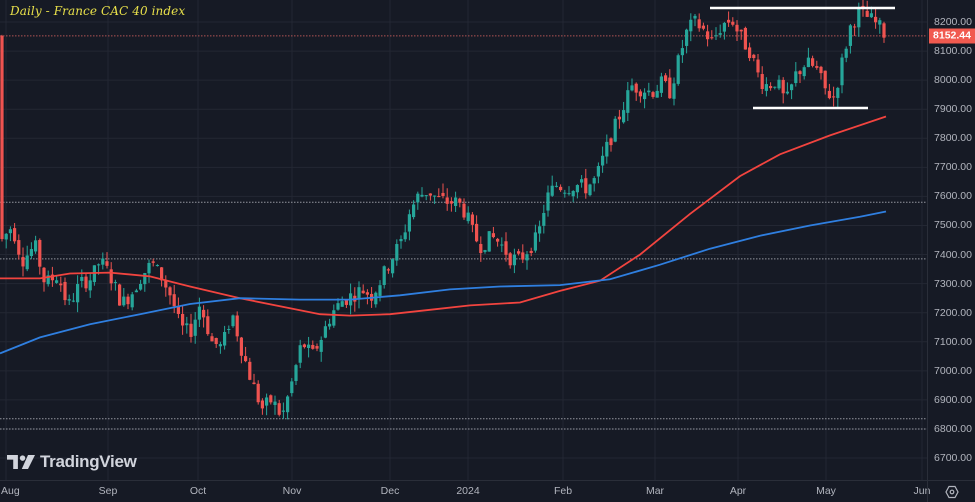 The width and height of the screenshot is (975, 502). I want to click on price-tick: 7100.00, so click(953, 341).